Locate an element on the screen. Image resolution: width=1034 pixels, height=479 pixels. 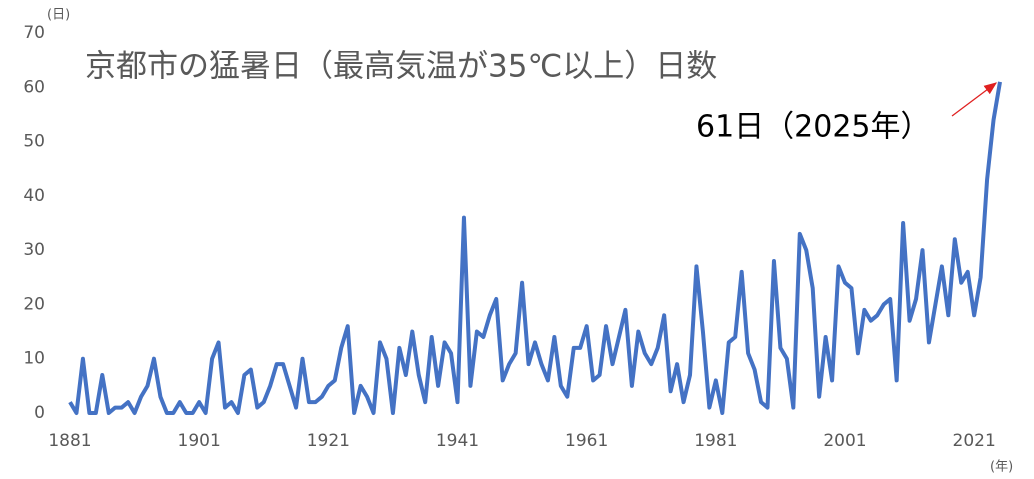
y-unit: (日) is located at coordinates (58, 15).